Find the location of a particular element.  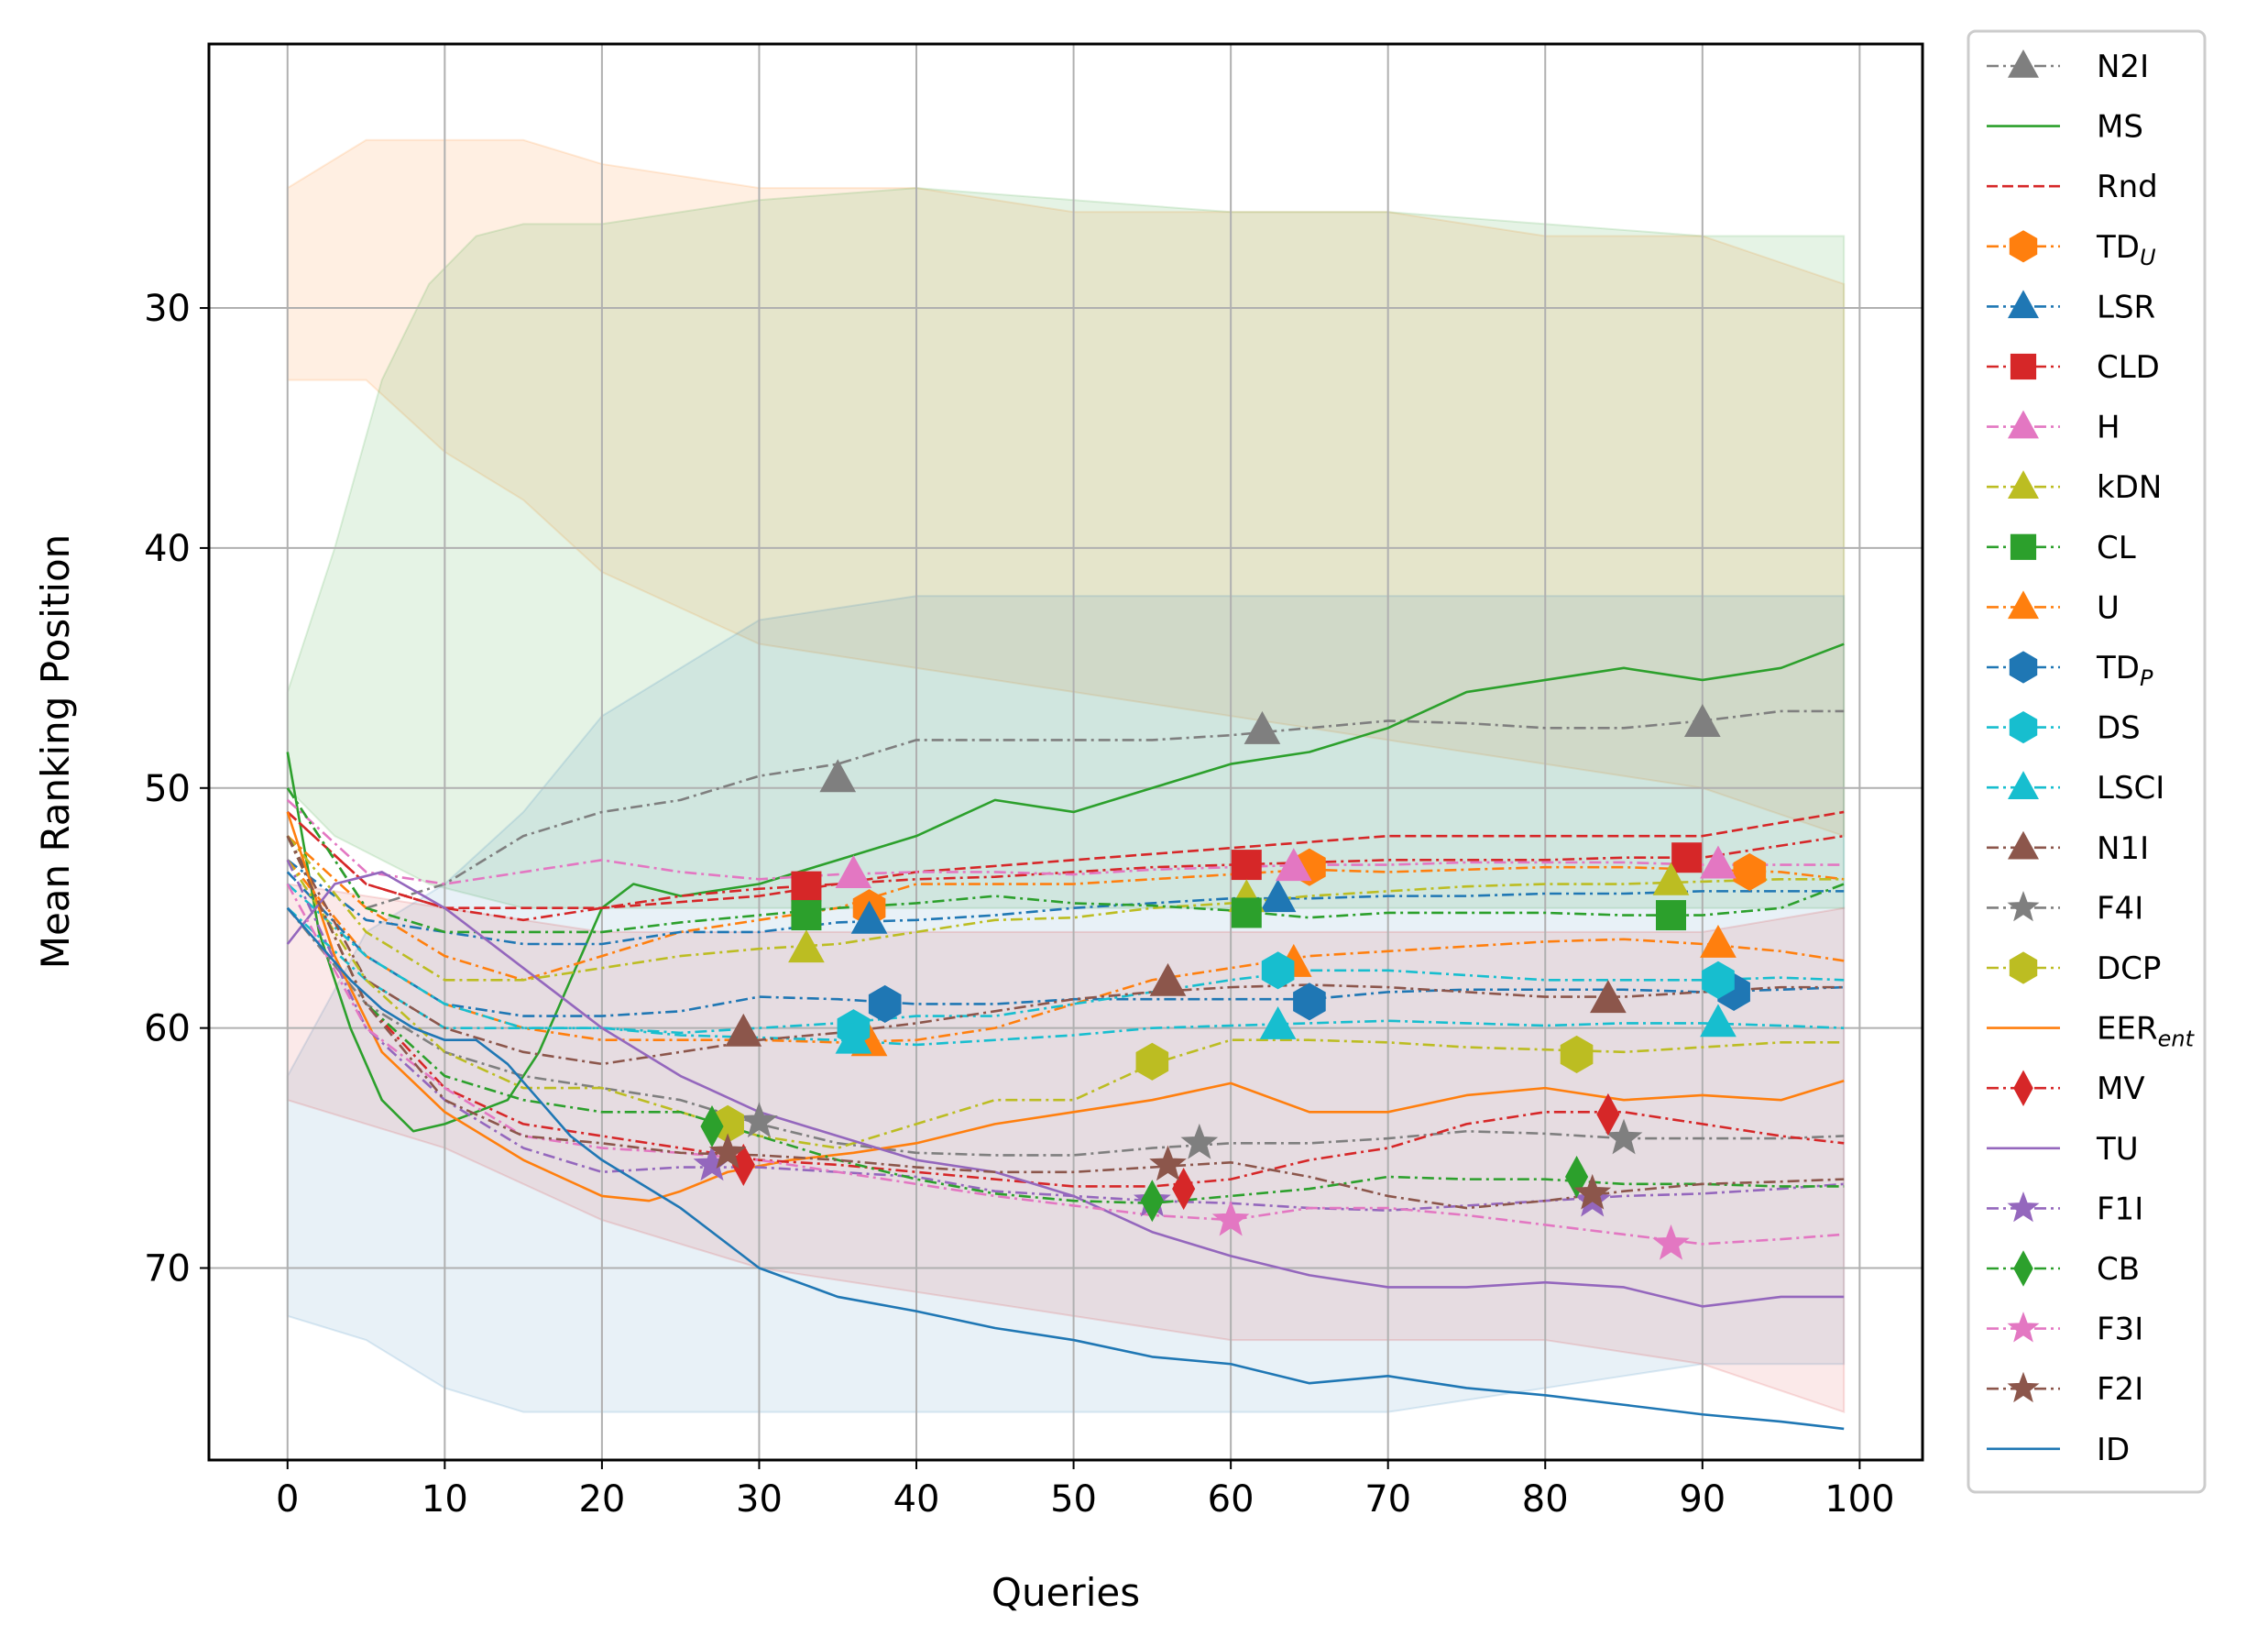

x-axis-ticks: 0 10 20 30 40 50 60 70 80 90 100 is located at coordinates (1085, 1490).